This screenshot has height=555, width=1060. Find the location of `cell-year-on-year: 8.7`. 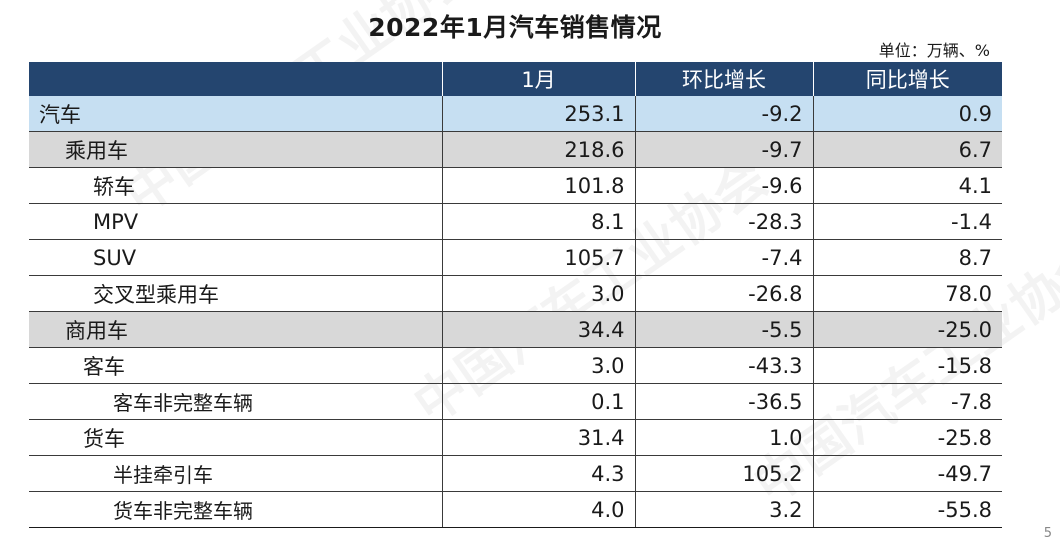

cell-year-on-year: 8.7 is located at coordinates (907, 257).